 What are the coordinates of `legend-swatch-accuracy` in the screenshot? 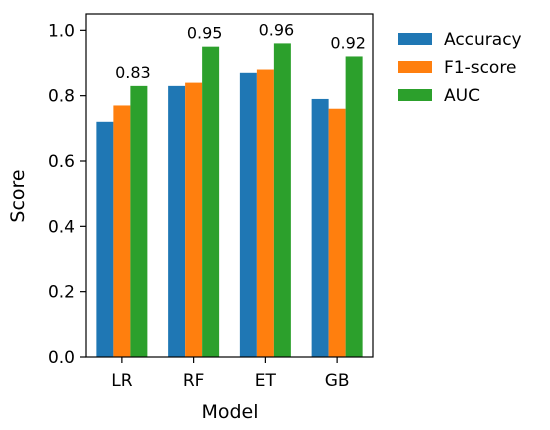 It's located at (415, 39).